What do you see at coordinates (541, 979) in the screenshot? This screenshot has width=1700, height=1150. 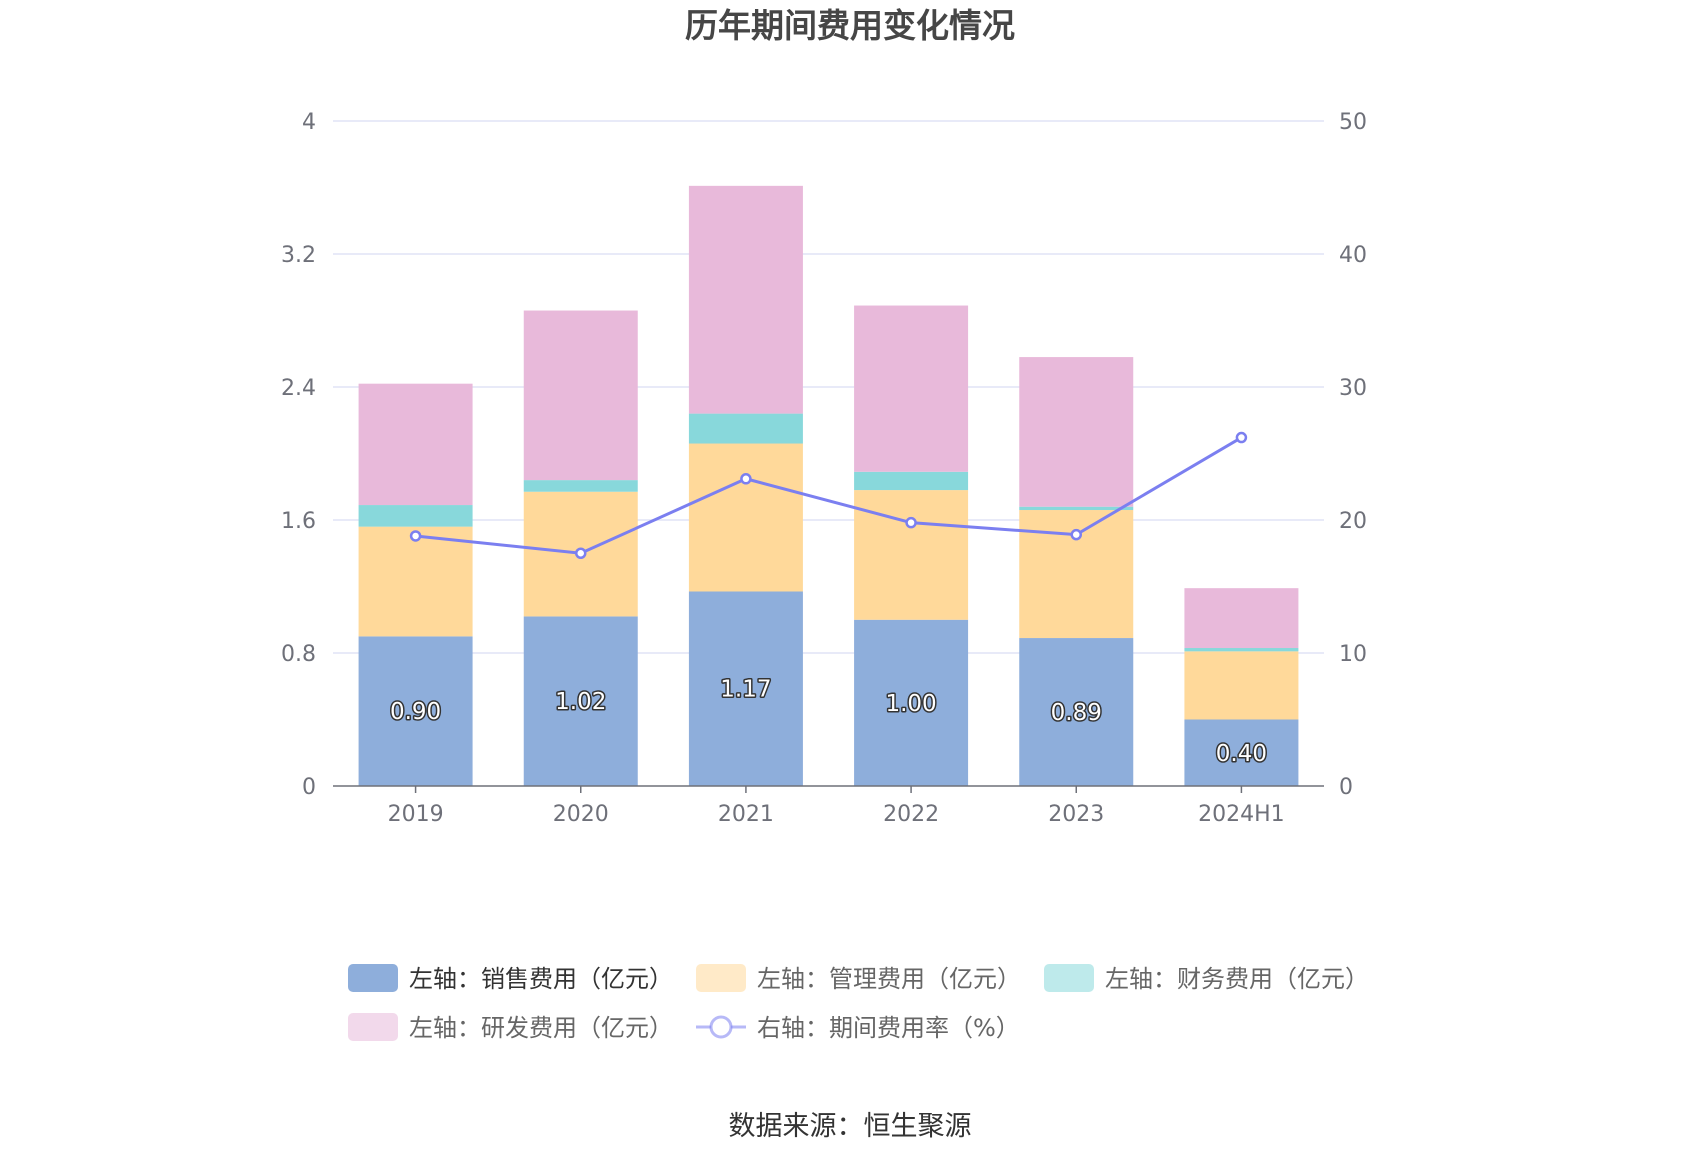 I see `legend-label: 左轴：销售费用（亿元）` at bounding box center [541, 979].